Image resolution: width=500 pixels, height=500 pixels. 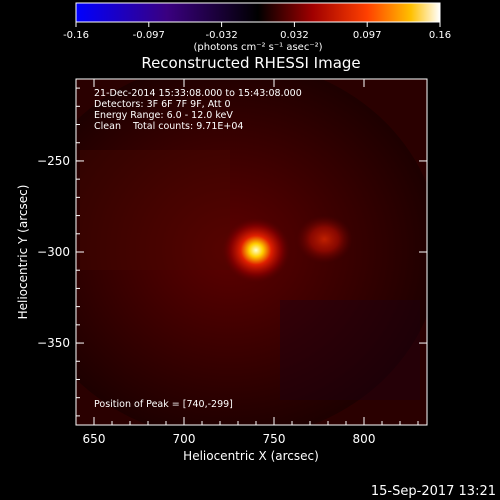 What do you see at coordinates (184, 439) in the screenshot?
I see `x-tick-label: 700` at bounding box center [184, 439].